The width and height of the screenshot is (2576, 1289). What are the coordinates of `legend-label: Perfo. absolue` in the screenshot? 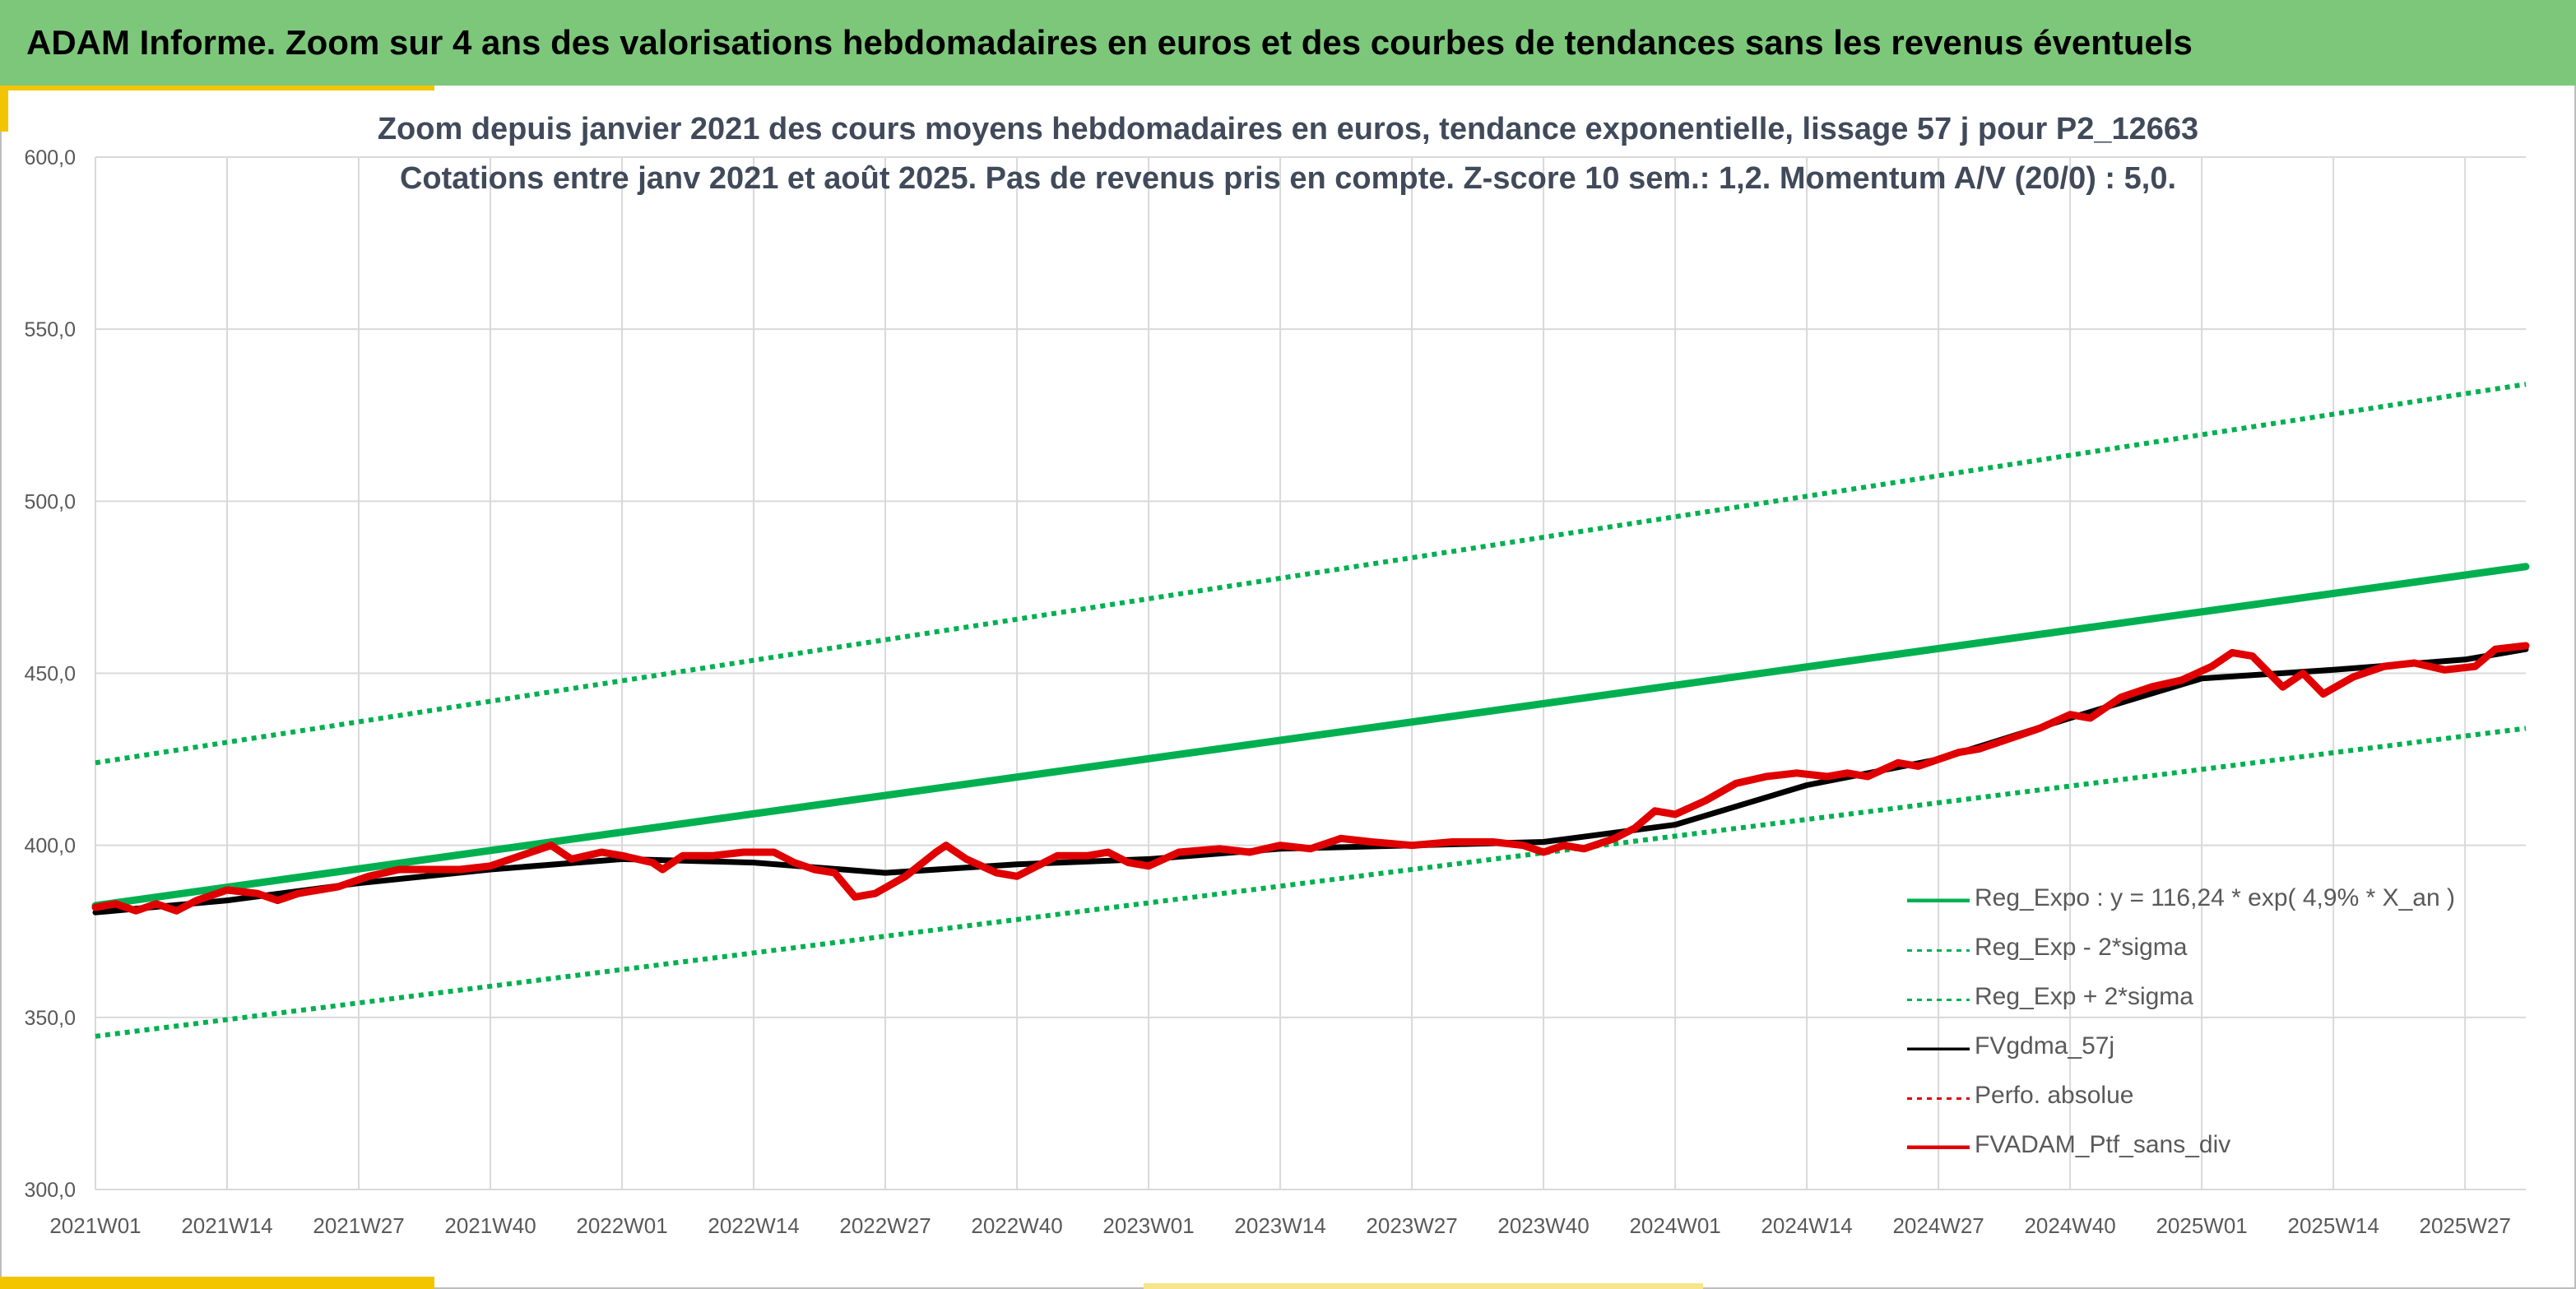 It's located at (2055, 1095).